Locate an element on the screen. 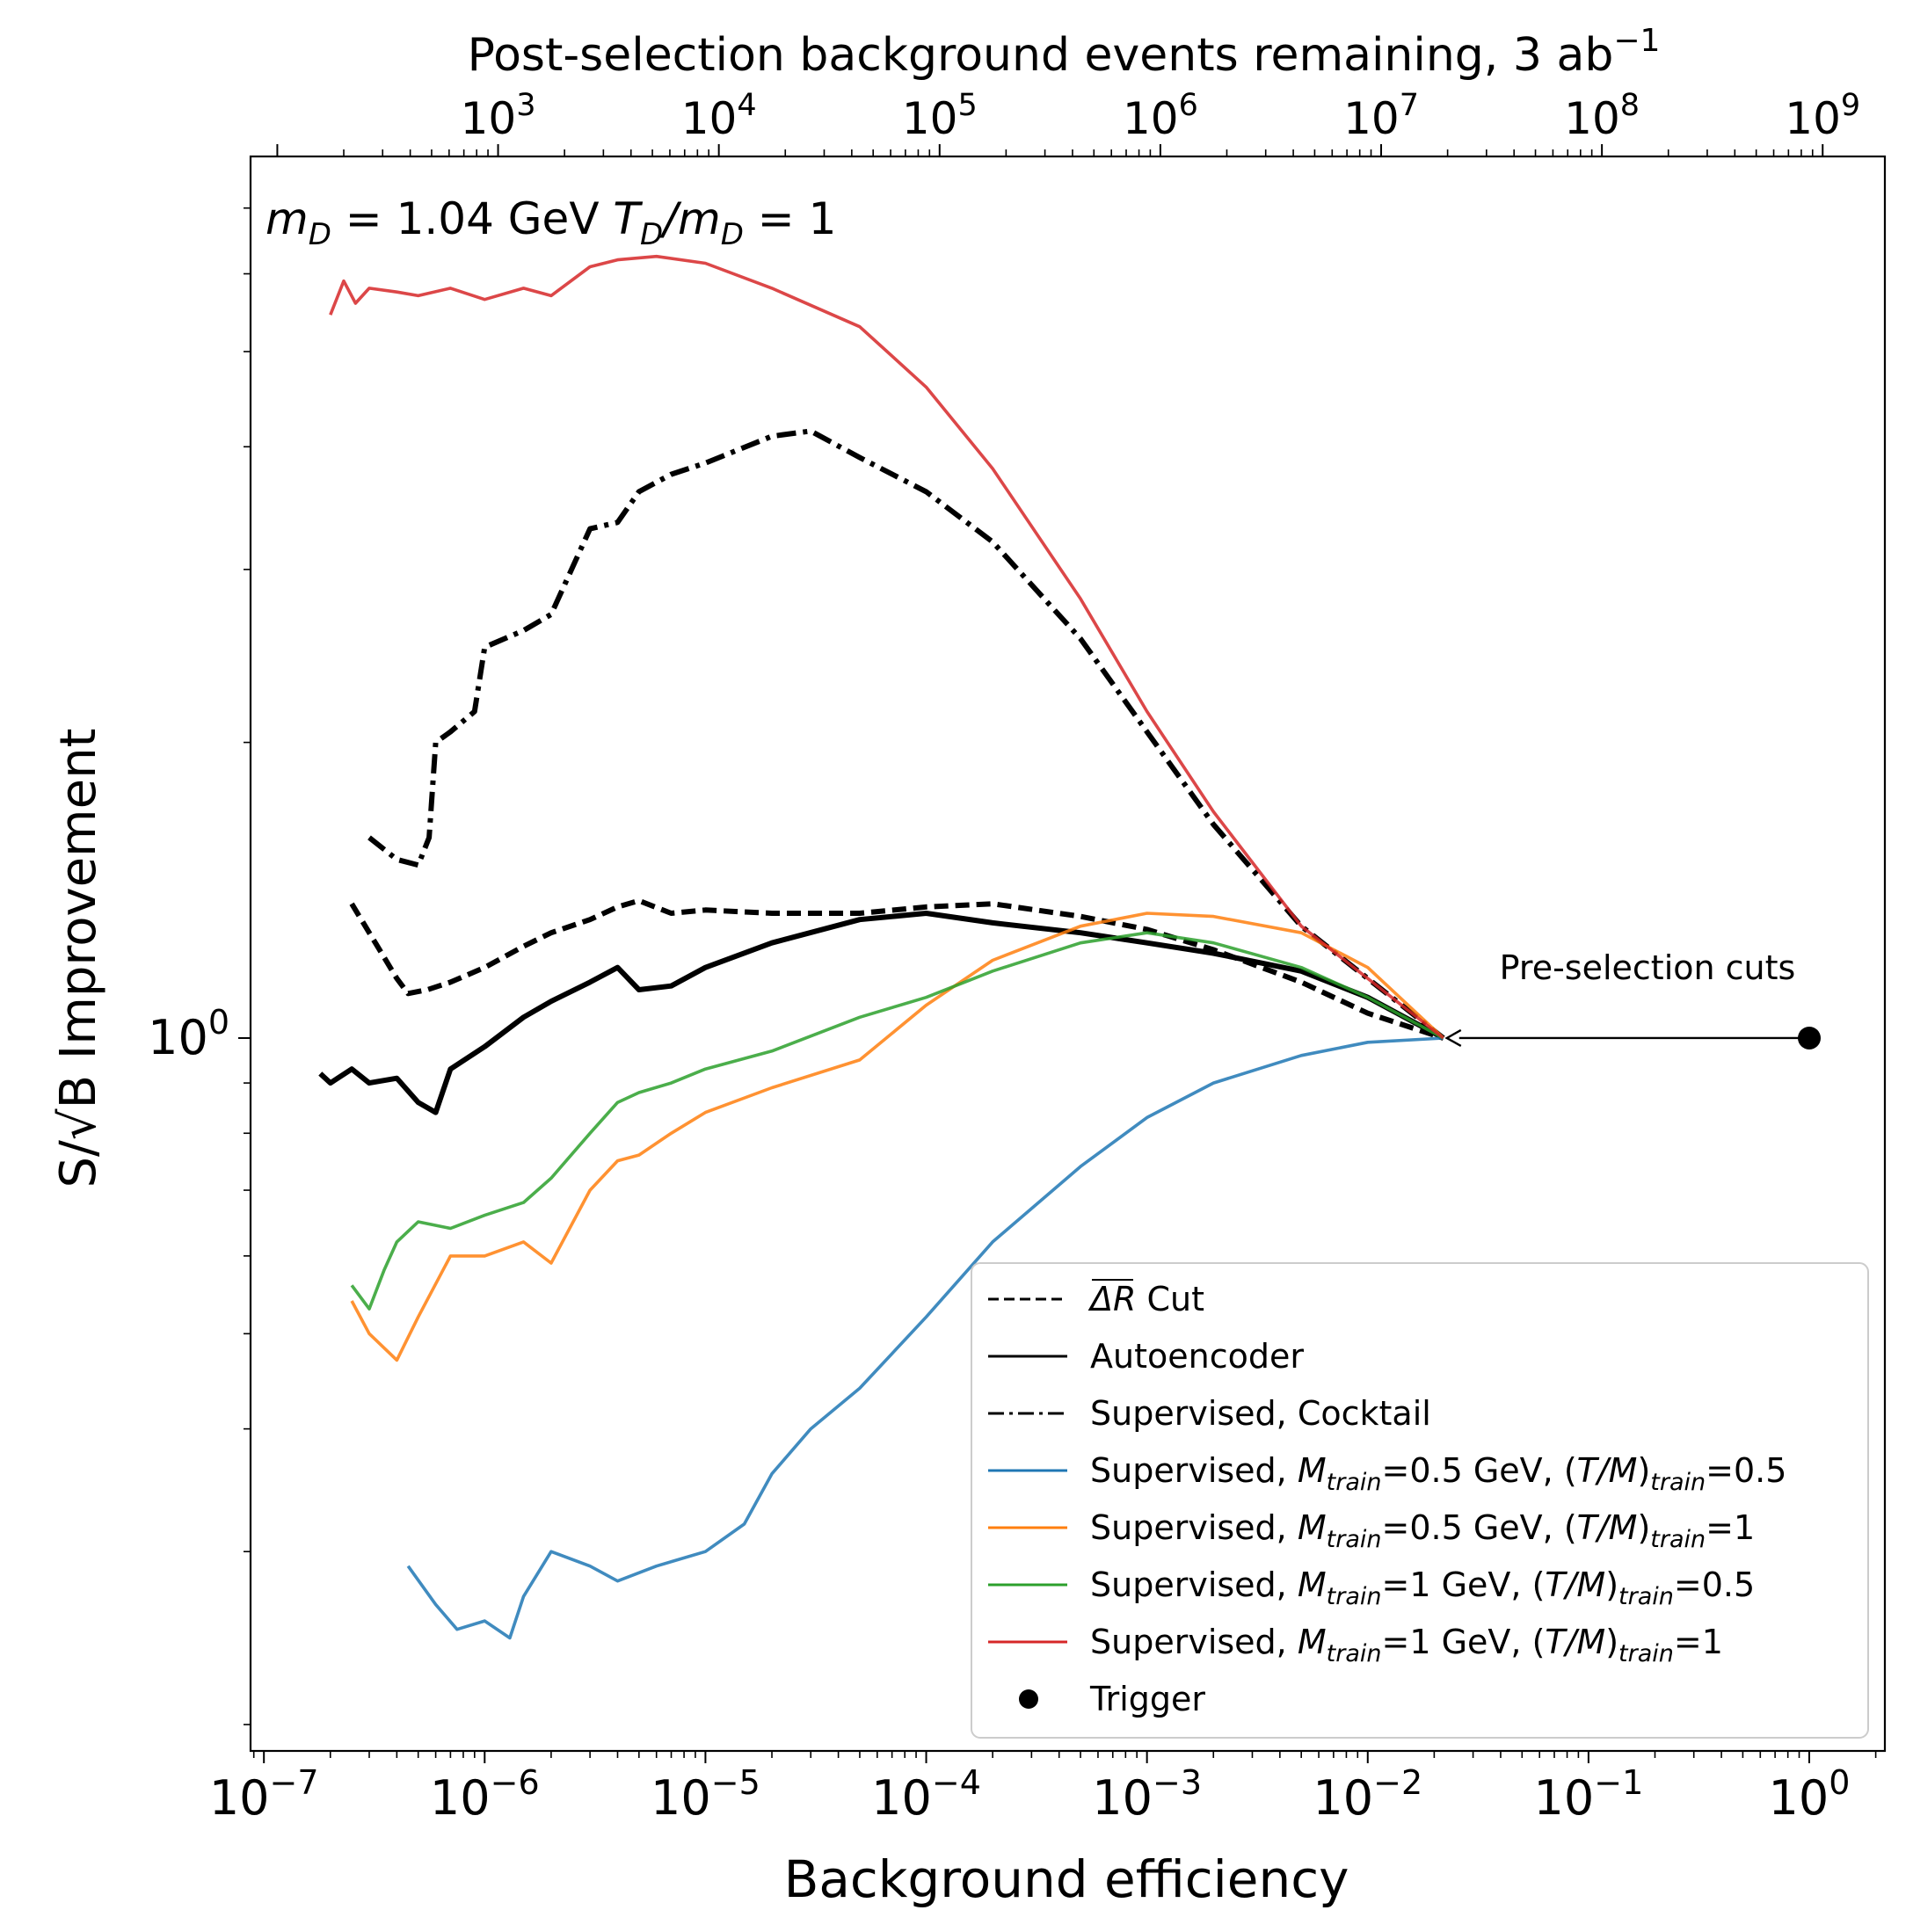 This screenshot has width=1913, height=1932. legend-item: ΔR Cut is located at coordinates (1096, 1298).